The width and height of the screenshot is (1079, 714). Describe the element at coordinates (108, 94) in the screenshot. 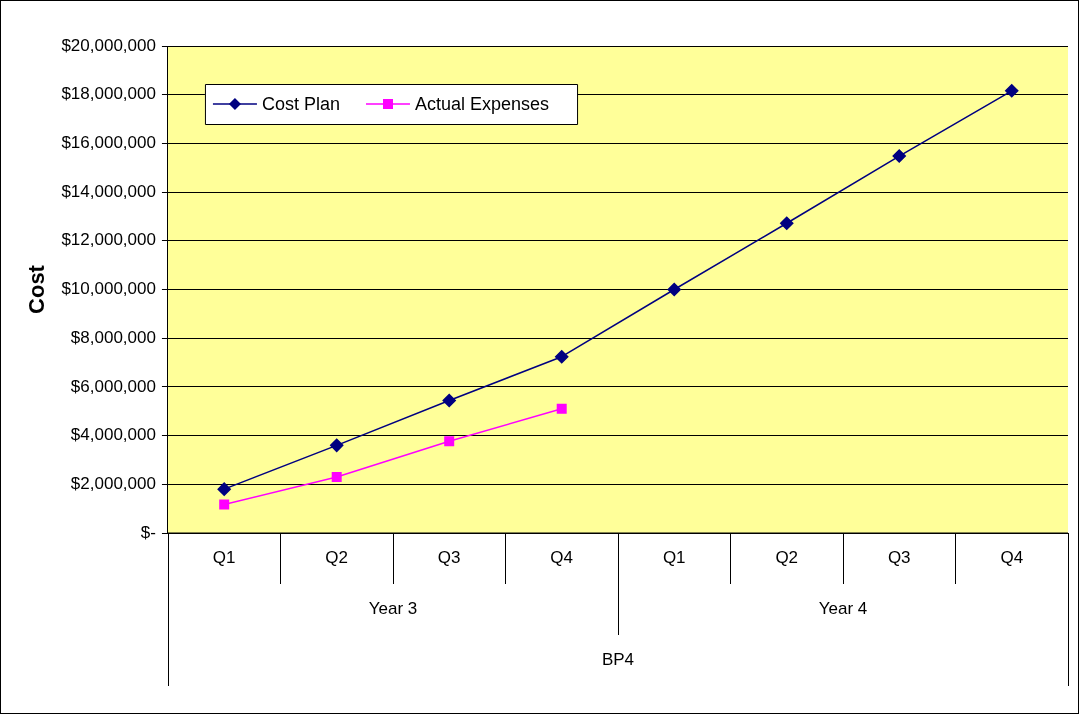

I see `y-tick-label: $18,000,000` at that location.